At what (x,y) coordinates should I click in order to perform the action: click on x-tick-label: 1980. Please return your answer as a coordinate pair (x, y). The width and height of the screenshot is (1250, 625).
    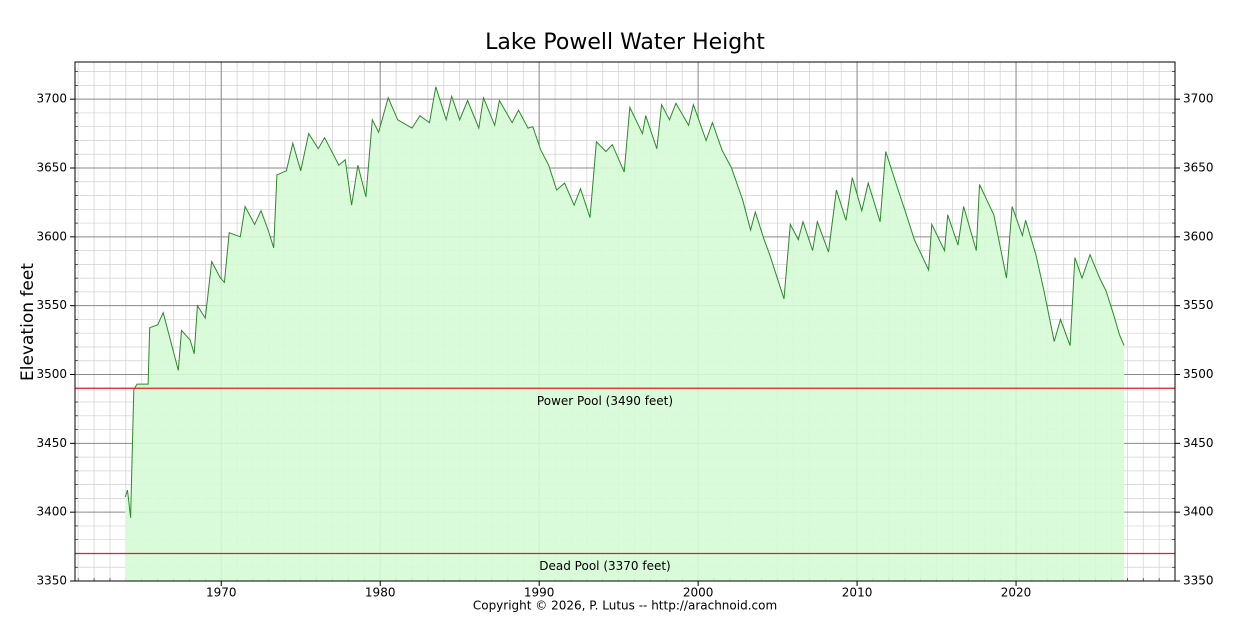
    Looking at the image, I should click on (380, 593).